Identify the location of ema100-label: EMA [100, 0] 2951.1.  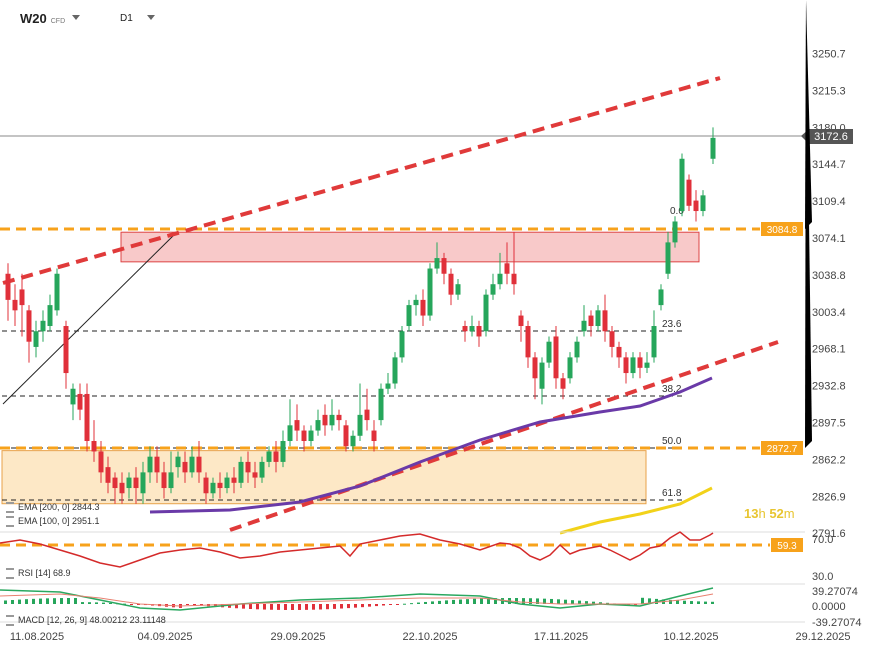
(59, 521).